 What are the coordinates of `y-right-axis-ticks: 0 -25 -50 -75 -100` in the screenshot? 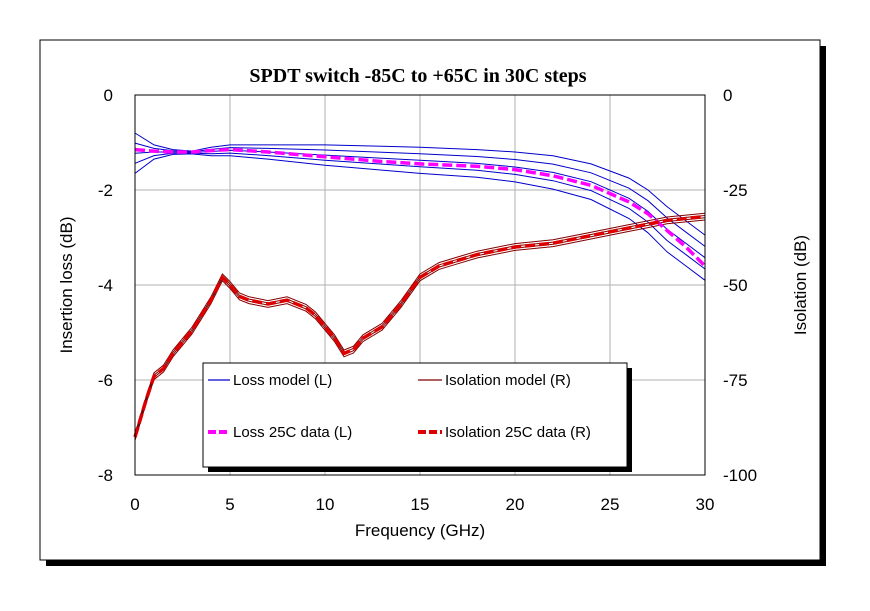 It's located at (740, 285).